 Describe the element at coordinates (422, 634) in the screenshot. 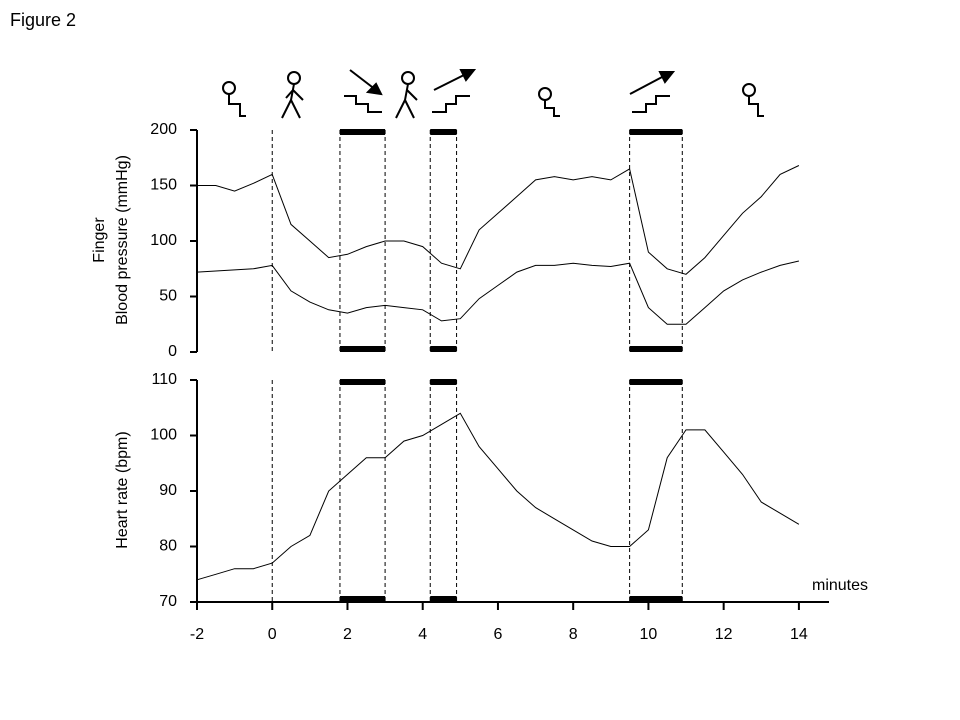

I see `x-tick-label: 4` at that location.